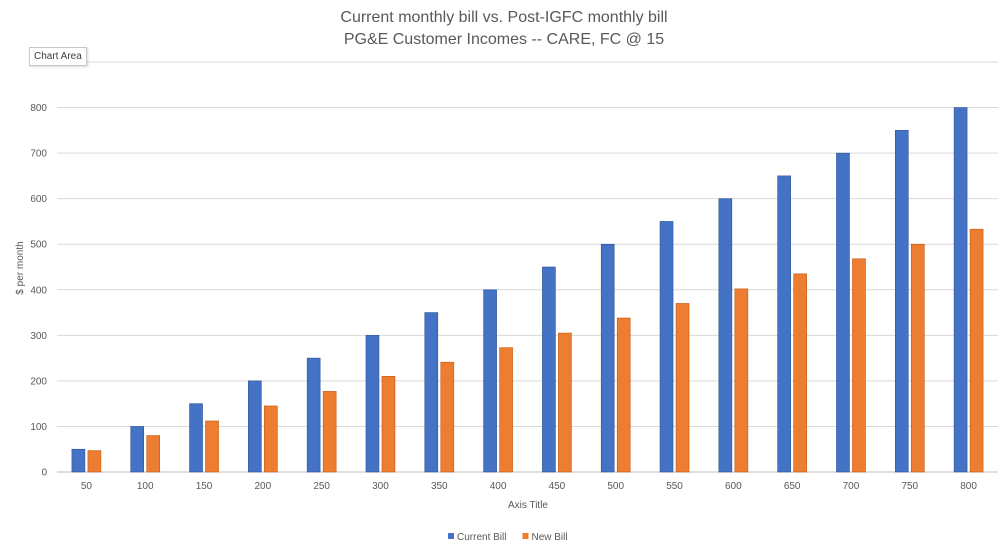  Describe the element at coordinates (58, 56) in the screenshot. I see `chart-area-tooltip: Chart Area` at that location.